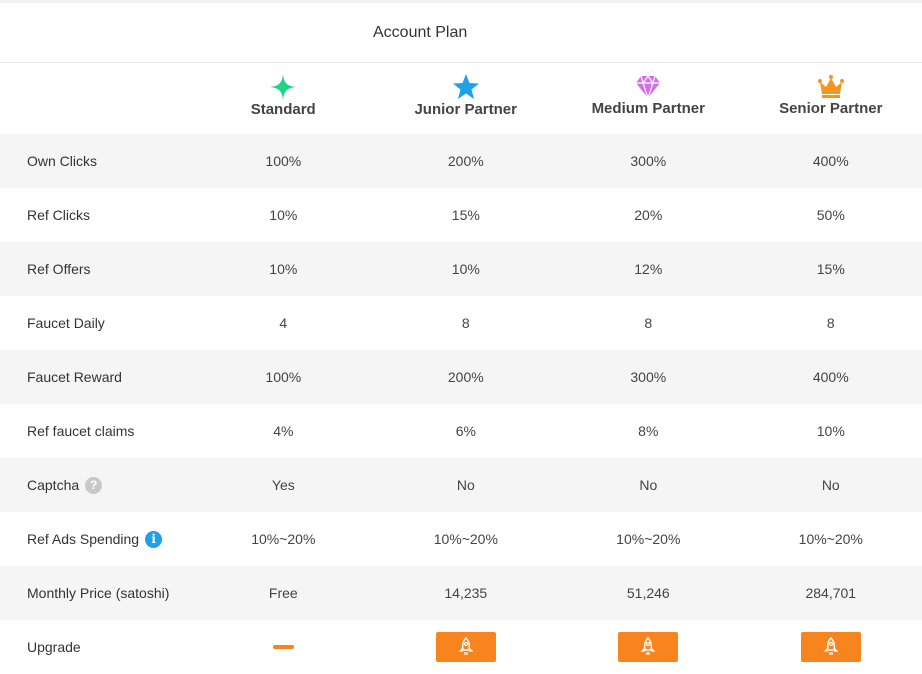  I want to click on table-row: Own Clicks 100% 200% 300% 400%, so click(461, 161).